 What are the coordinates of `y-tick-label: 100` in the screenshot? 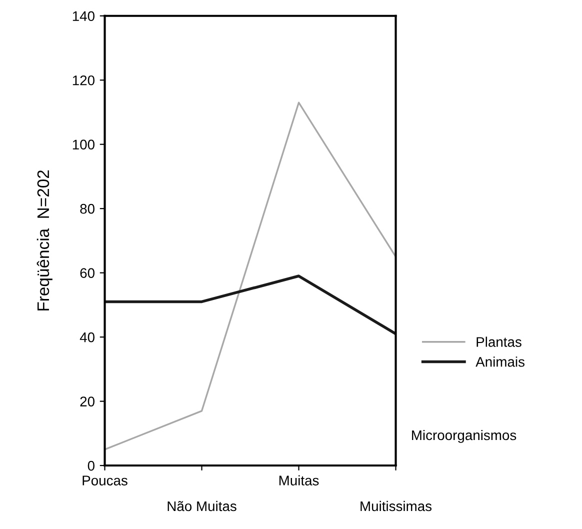 It's located at (83, 145).